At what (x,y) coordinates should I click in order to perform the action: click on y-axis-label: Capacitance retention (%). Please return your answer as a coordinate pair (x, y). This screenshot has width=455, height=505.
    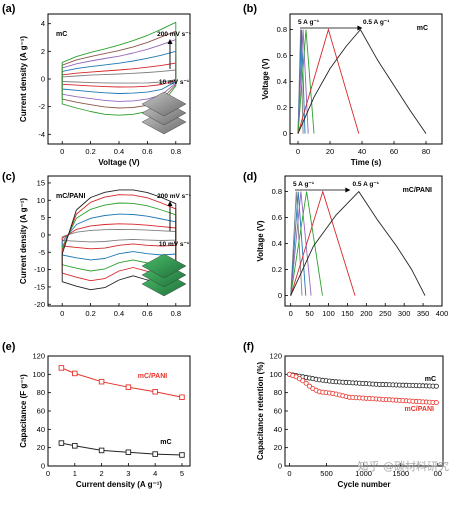
    Looking at the image, I should click on (260, 411).